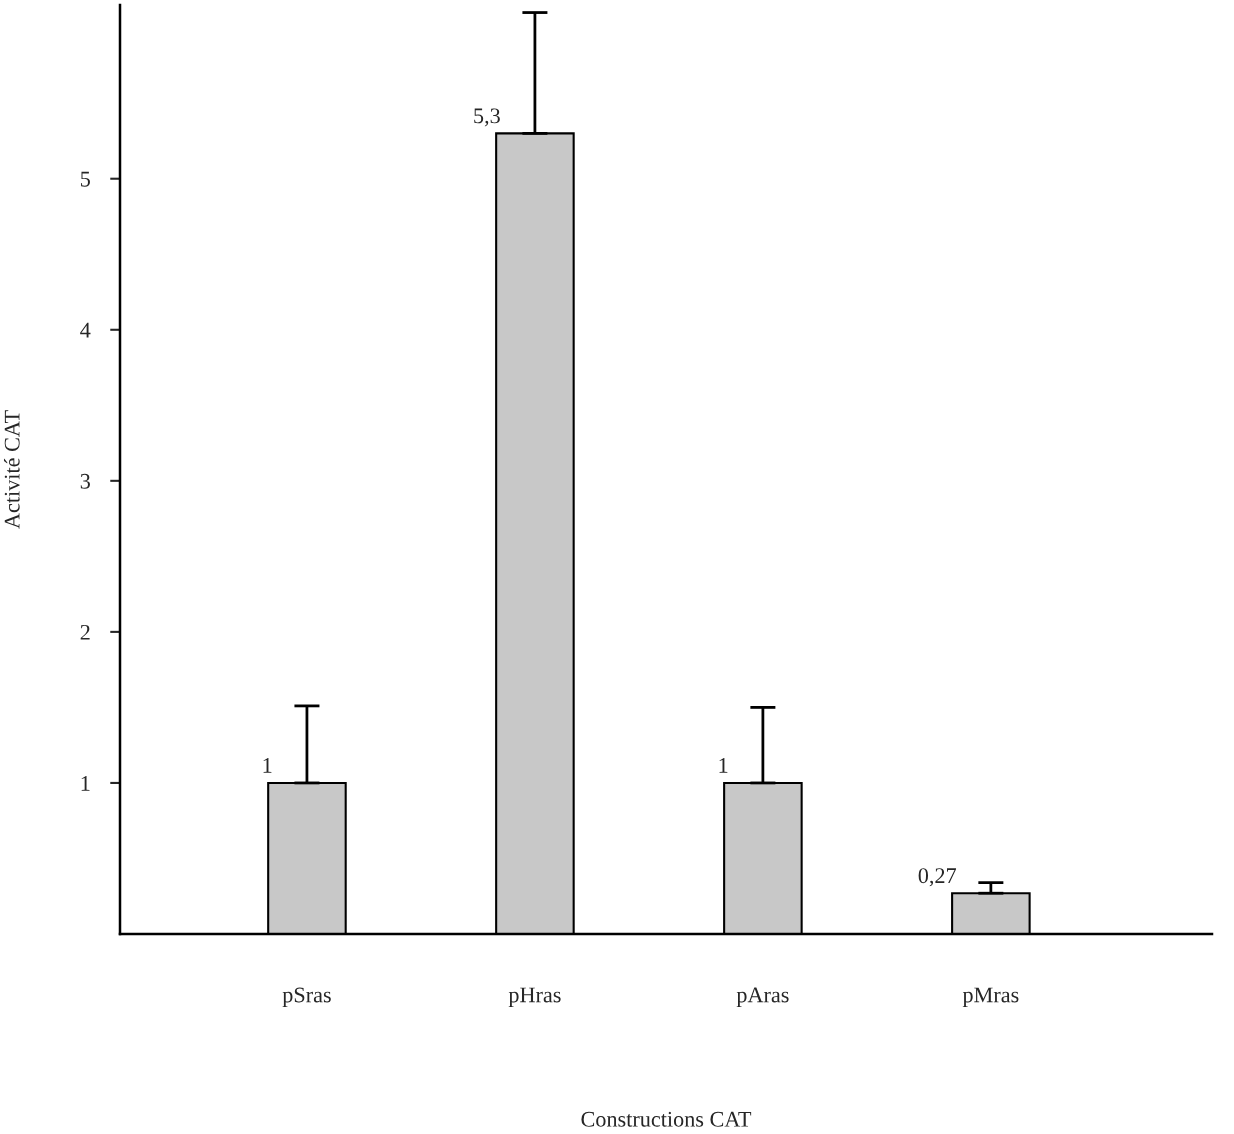  What do you see at coordinates (85, 632) in the screenshot?
I see `y-tick-label: 2` at bounding box center [85, 632].